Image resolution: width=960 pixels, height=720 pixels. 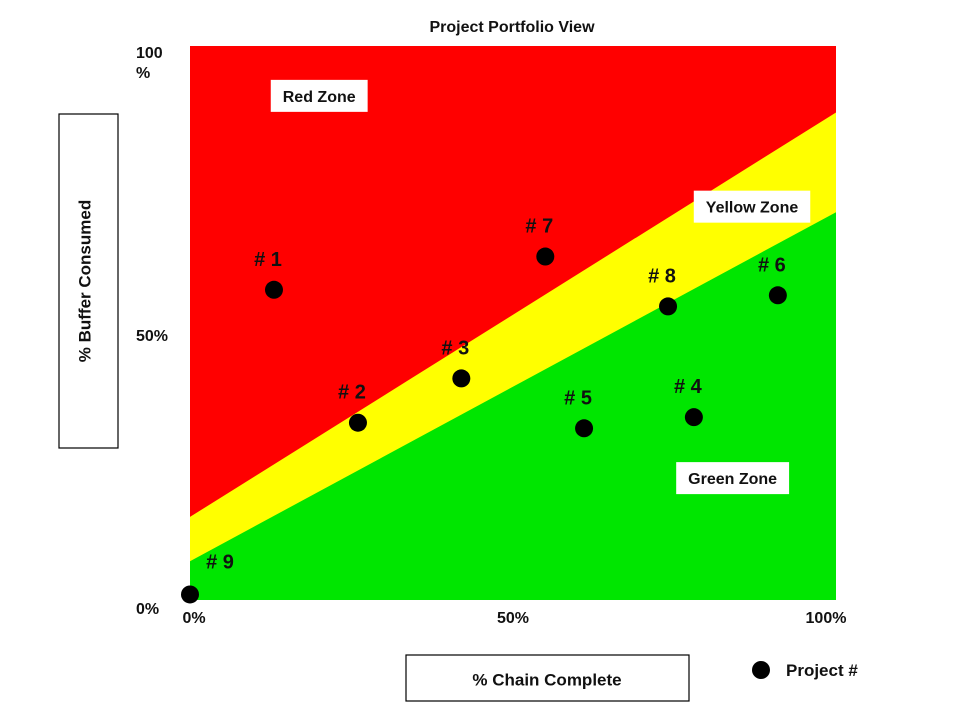 I want to click on x-tick-label: 100%, so click(x=826, y=618).